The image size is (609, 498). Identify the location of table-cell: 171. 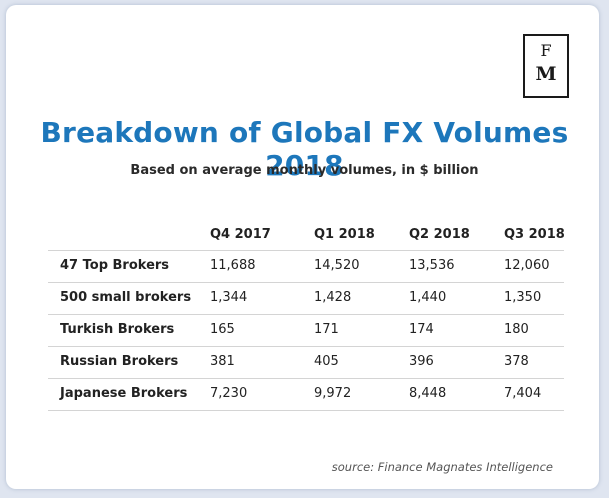
(326, 329).